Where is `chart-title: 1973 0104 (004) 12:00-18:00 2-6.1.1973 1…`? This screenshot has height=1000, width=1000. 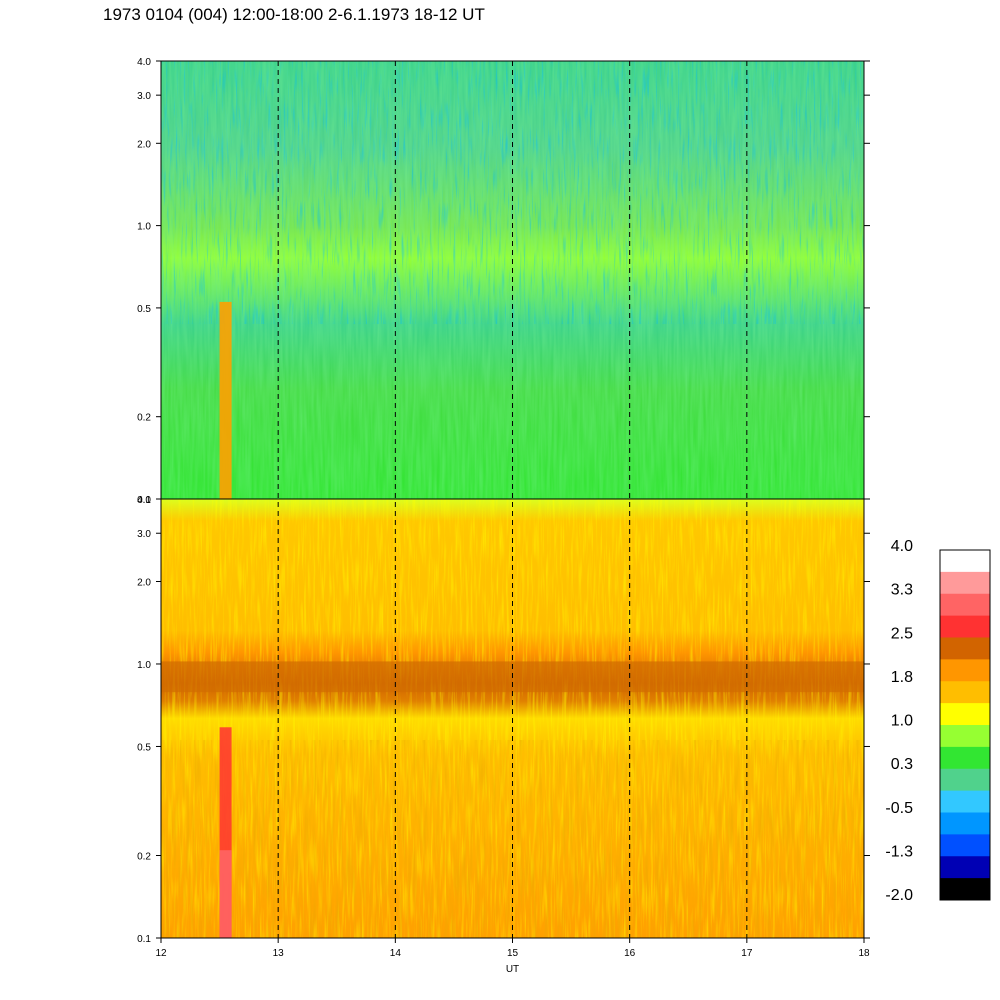 chart-title: 1973 0104 (004) 12:00-18:00 2-6.1.1973 1… is located at coordinates (294, 14).